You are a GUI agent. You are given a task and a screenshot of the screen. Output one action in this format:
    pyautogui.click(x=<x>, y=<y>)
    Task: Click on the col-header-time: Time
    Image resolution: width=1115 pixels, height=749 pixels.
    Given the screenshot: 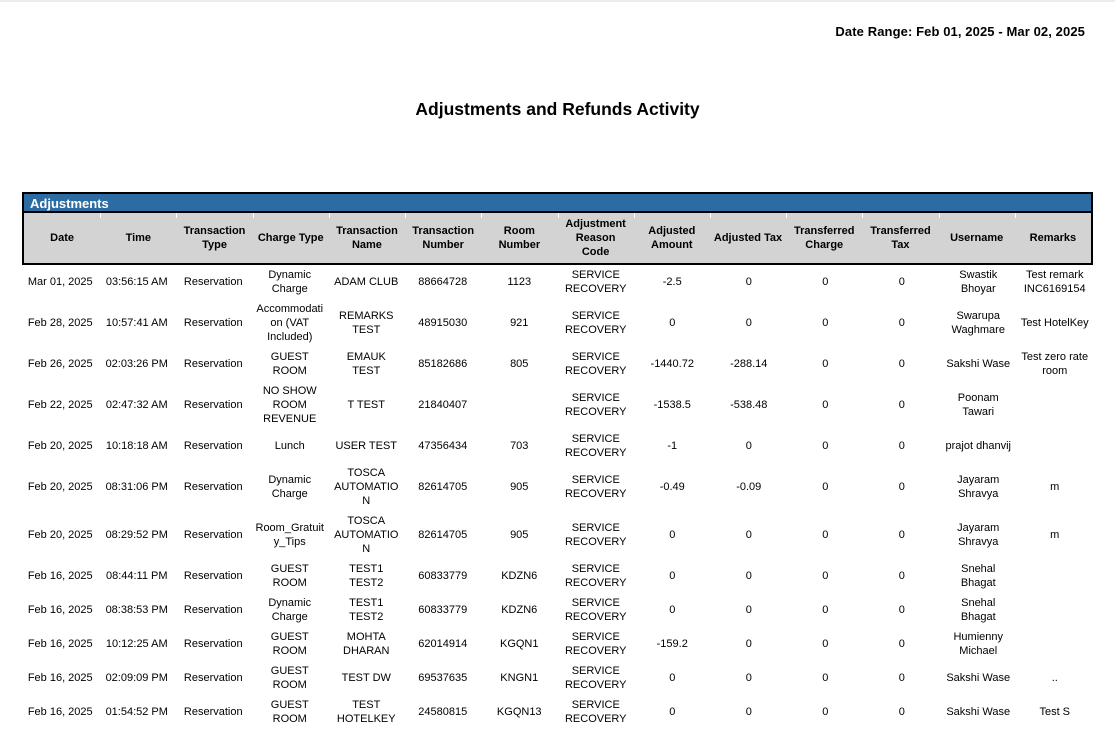 What is the action you would take?
    pyautogui.click(x=138, y=238)
    